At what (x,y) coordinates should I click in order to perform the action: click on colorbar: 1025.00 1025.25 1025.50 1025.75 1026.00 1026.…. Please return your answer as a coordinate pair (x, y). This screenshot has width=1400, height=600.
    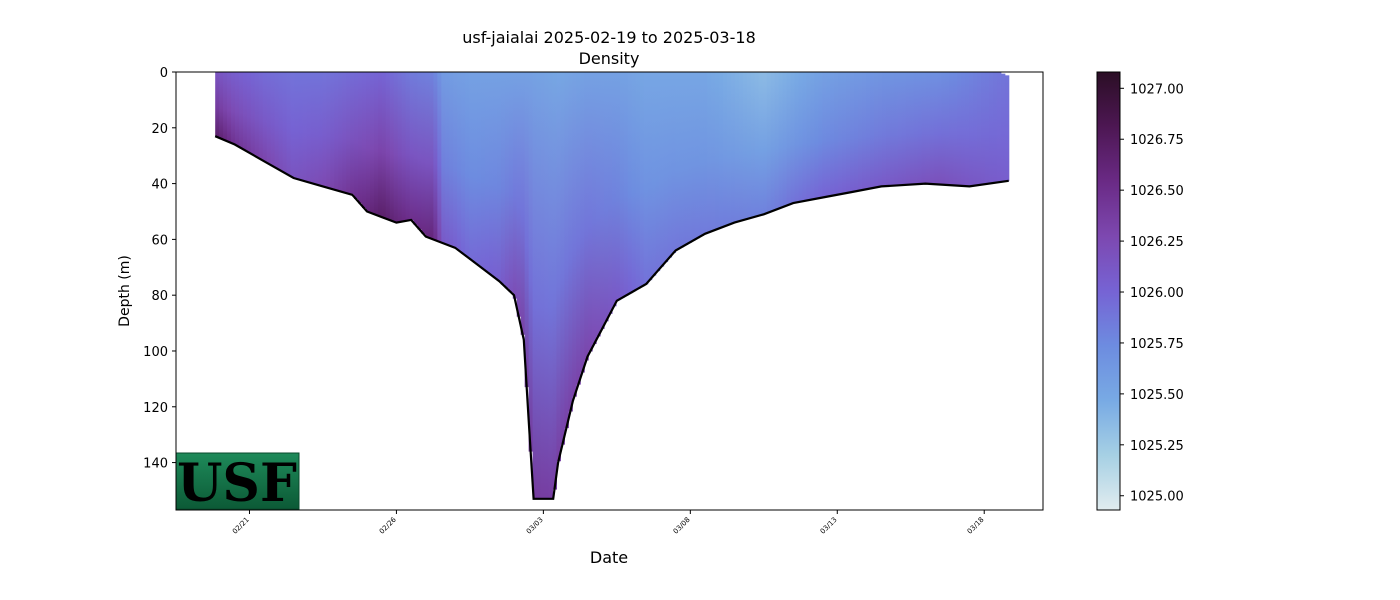
    Looking at the image, I should click on (1140, 291).